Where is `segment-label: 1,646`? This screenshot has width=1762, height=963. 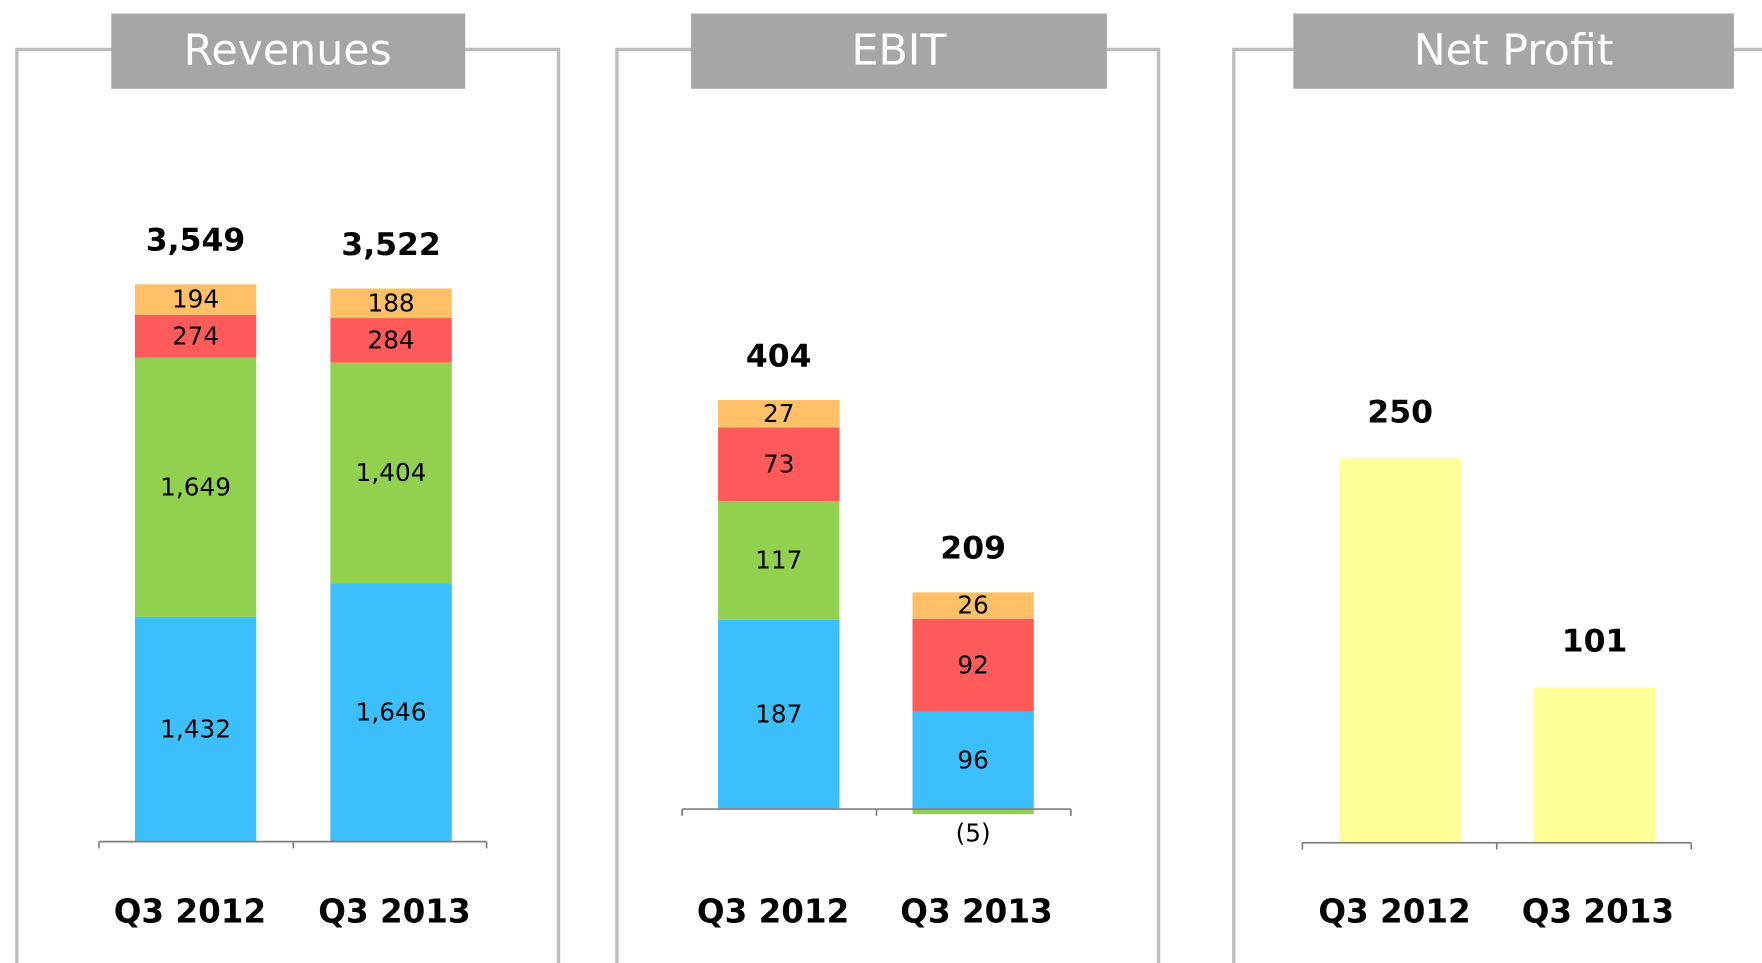 segment-label: 1,646 is located at coordinates (391, 712).